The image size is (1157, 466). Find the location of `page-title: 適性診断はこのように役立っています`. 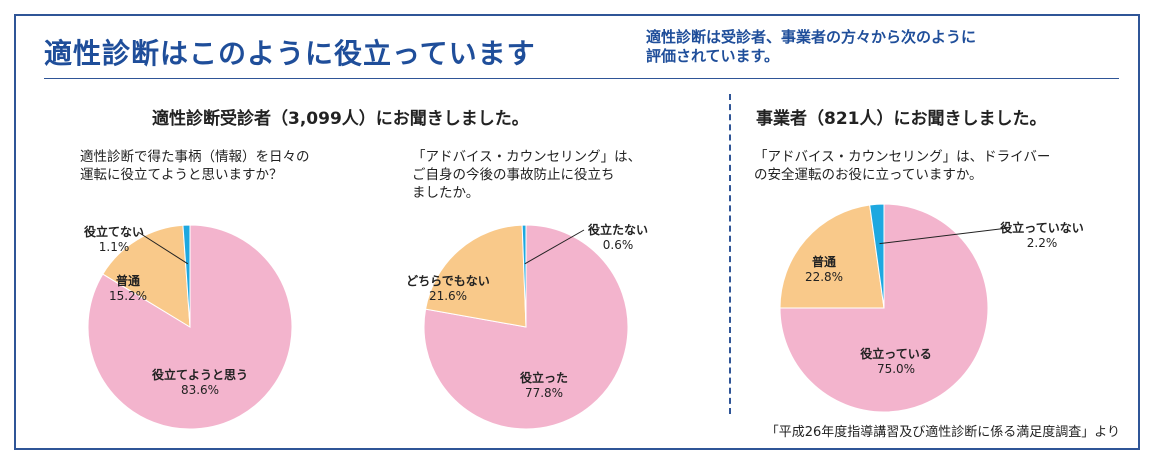

page-title: 適性診断はこのように役立っています is located at coordinates (290, 53).